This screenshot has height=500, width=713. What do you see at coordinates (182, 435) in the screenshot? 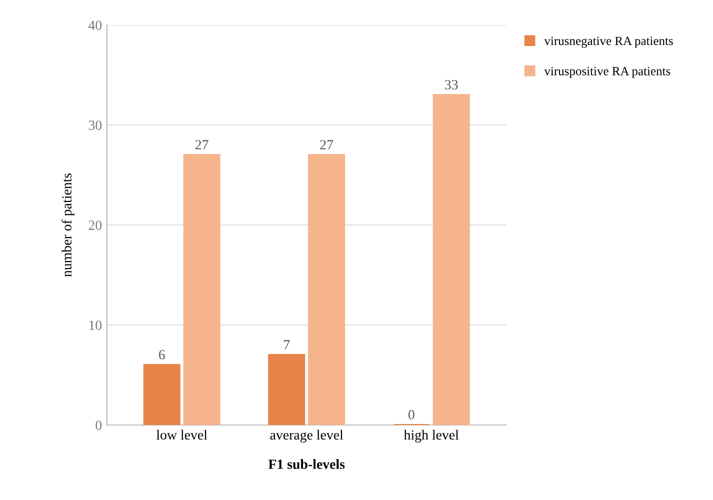
I see `x-tick-label: low level` at bounding box center [182, 435].